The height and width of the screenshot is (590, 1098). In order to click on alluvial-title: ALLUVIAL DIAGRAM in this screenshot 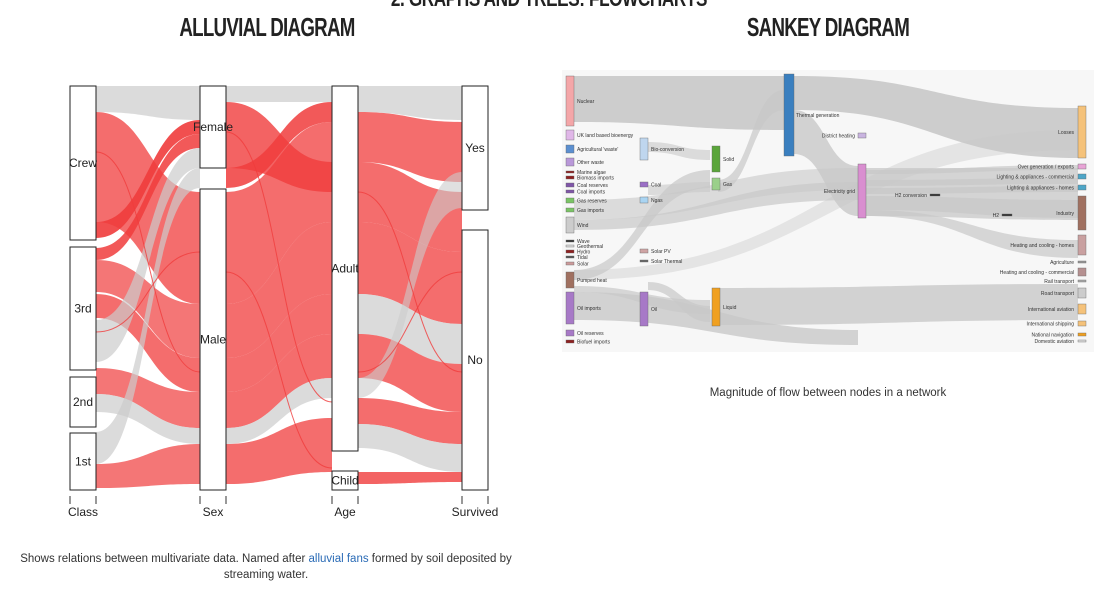, I will do `click(267, 27)`.